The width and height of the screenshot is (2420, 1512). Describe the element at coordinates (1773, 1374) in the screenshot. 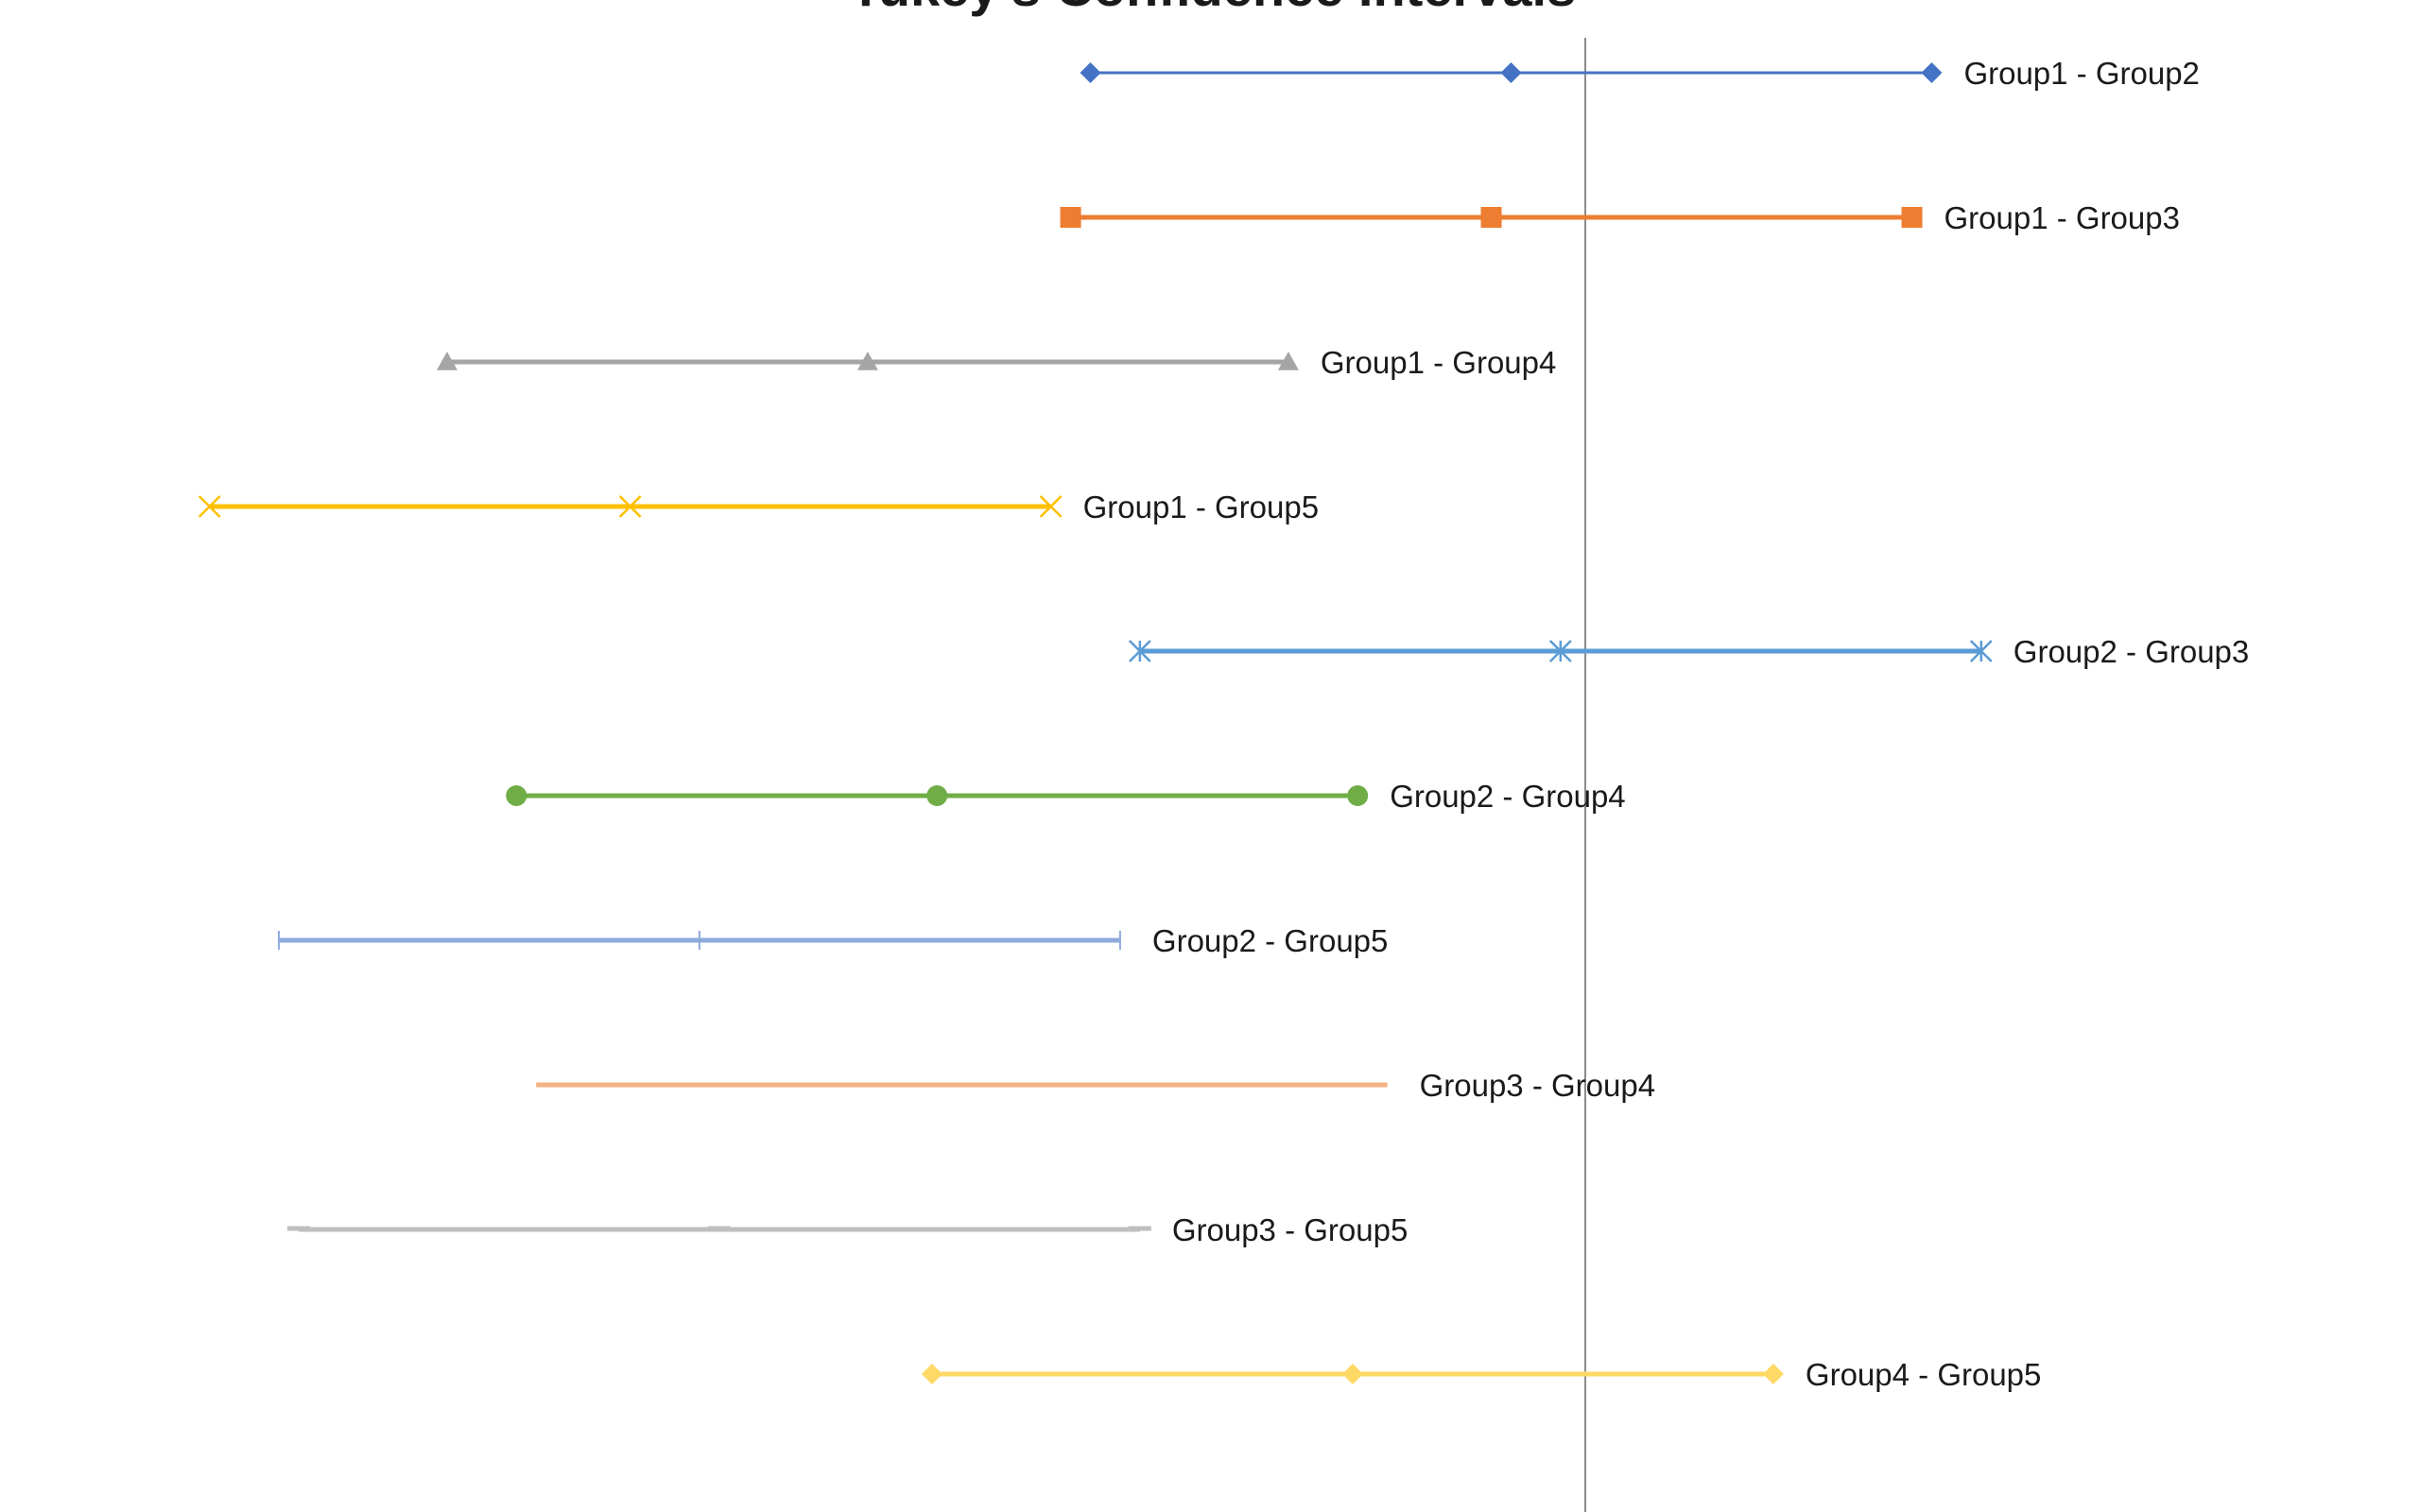

I see `series-10-upper-marker` at that location.